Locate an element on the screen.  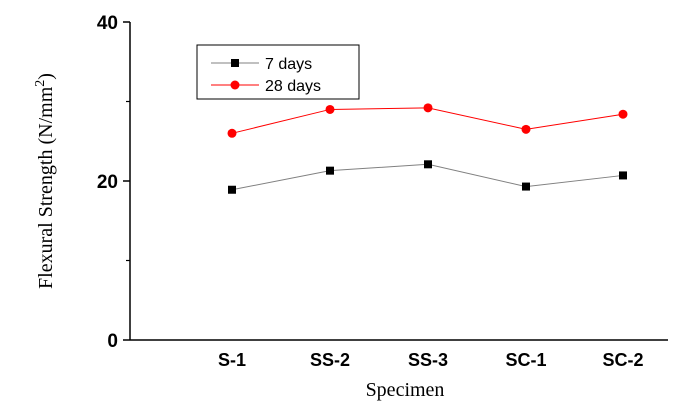
x-tick-labels: S-1 SS-2 SS-3 SC-1 SC-2 is located at coordinates (431, 360).